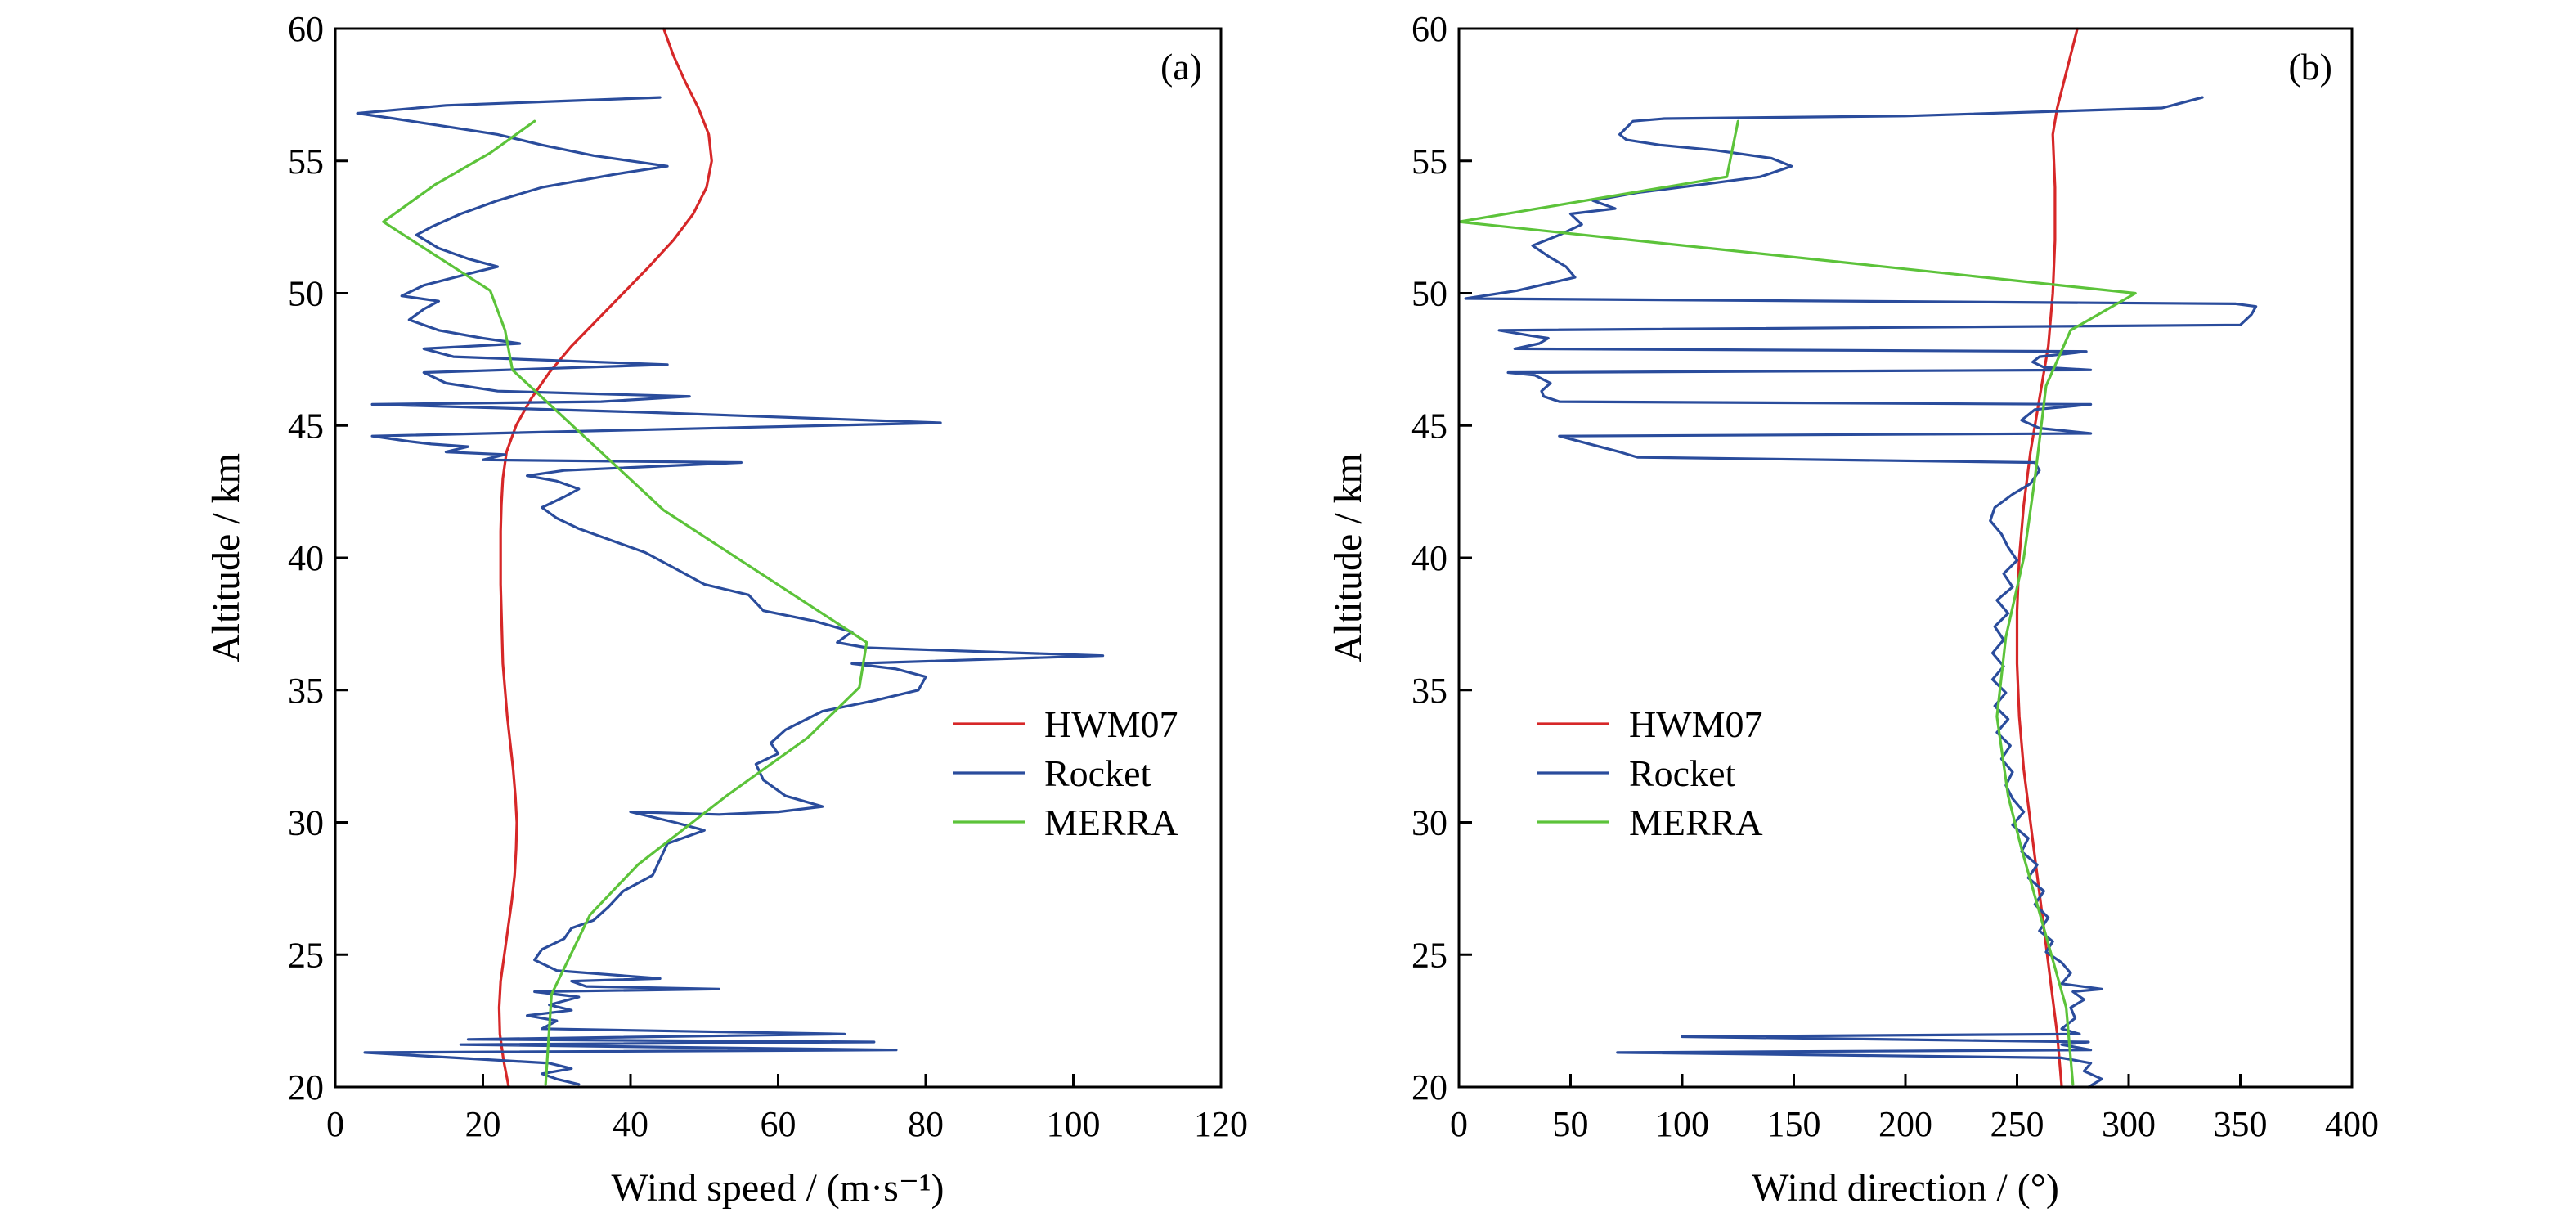 The image size is (2576, 1217). I want to click on panel-b-legend: HWM07 Rocket MERRA, so click(1650, 773).